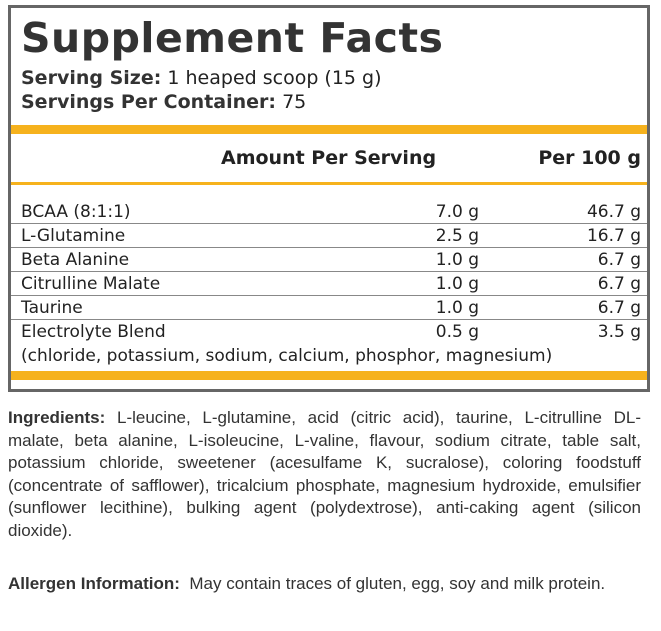 Image resolution: width=661 pixels, height=631 pixels. Describe the element at coordinates (76, 212) in the screenshot. I see `nutrient-name: BCAA (8:1:1)` at that location.